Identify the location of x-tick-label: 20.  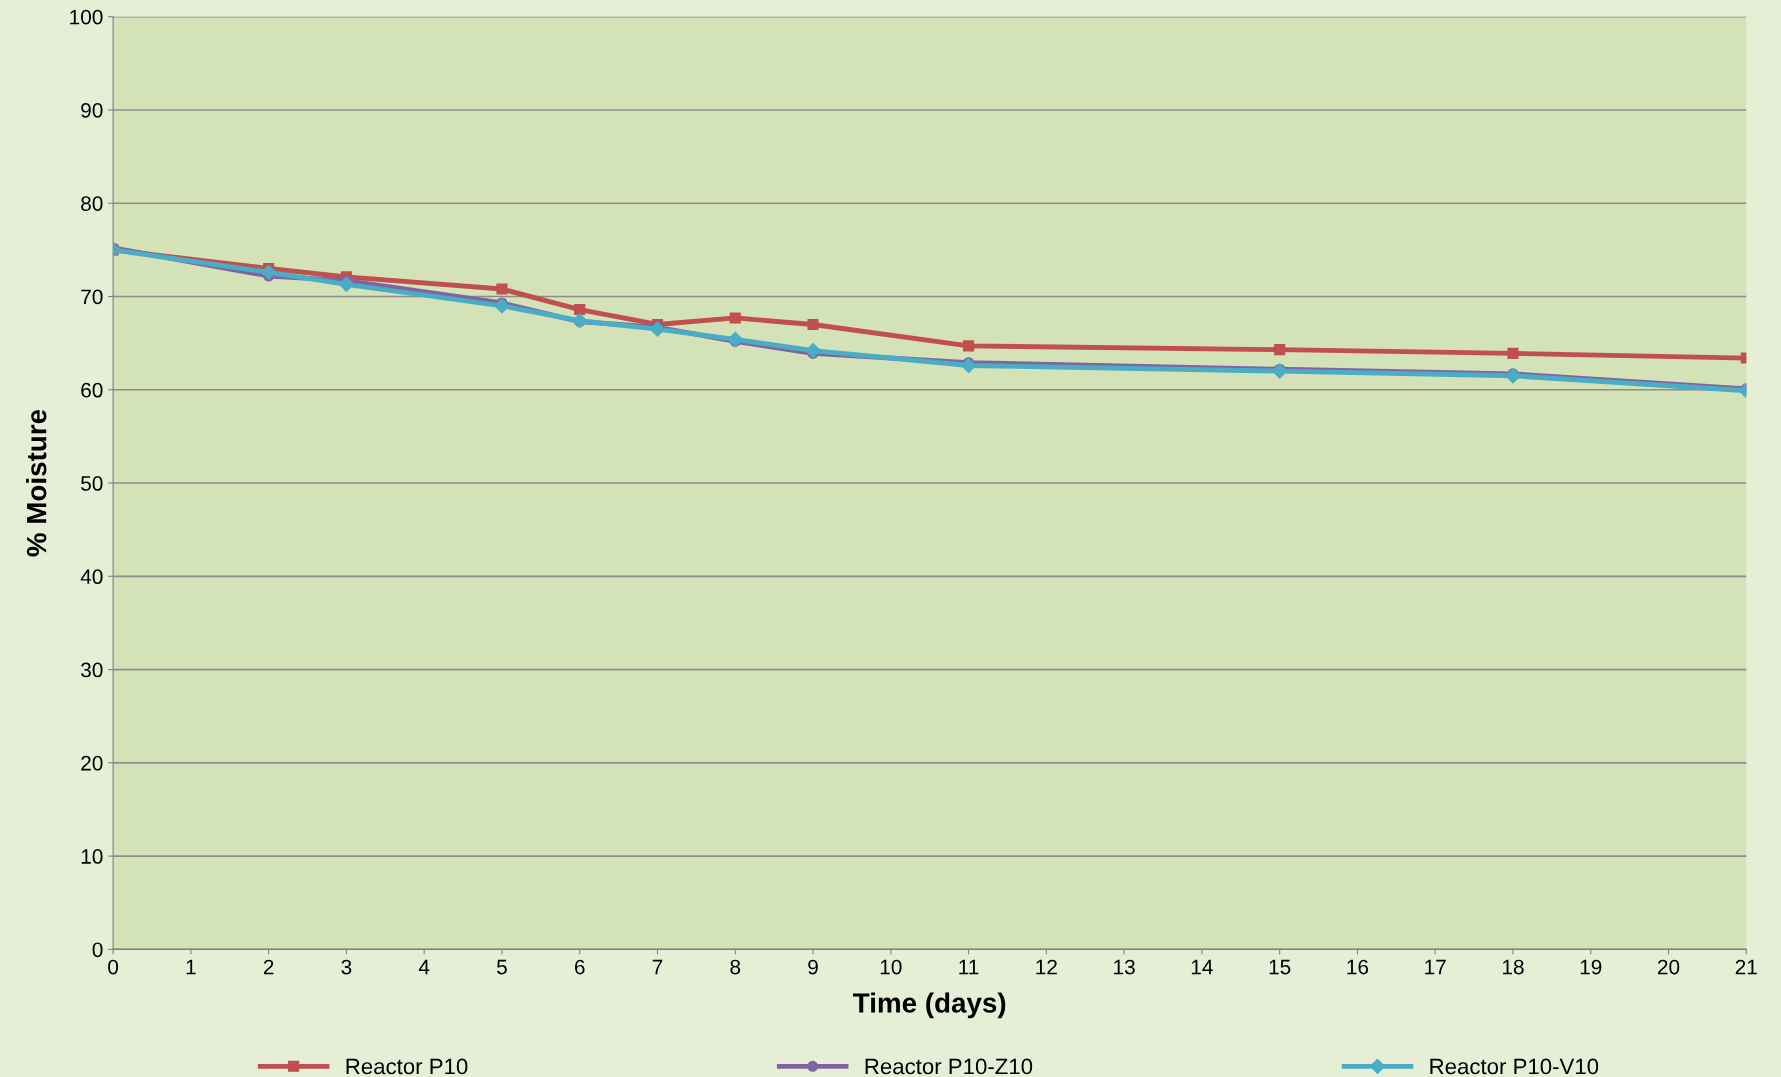
(1668, 967).